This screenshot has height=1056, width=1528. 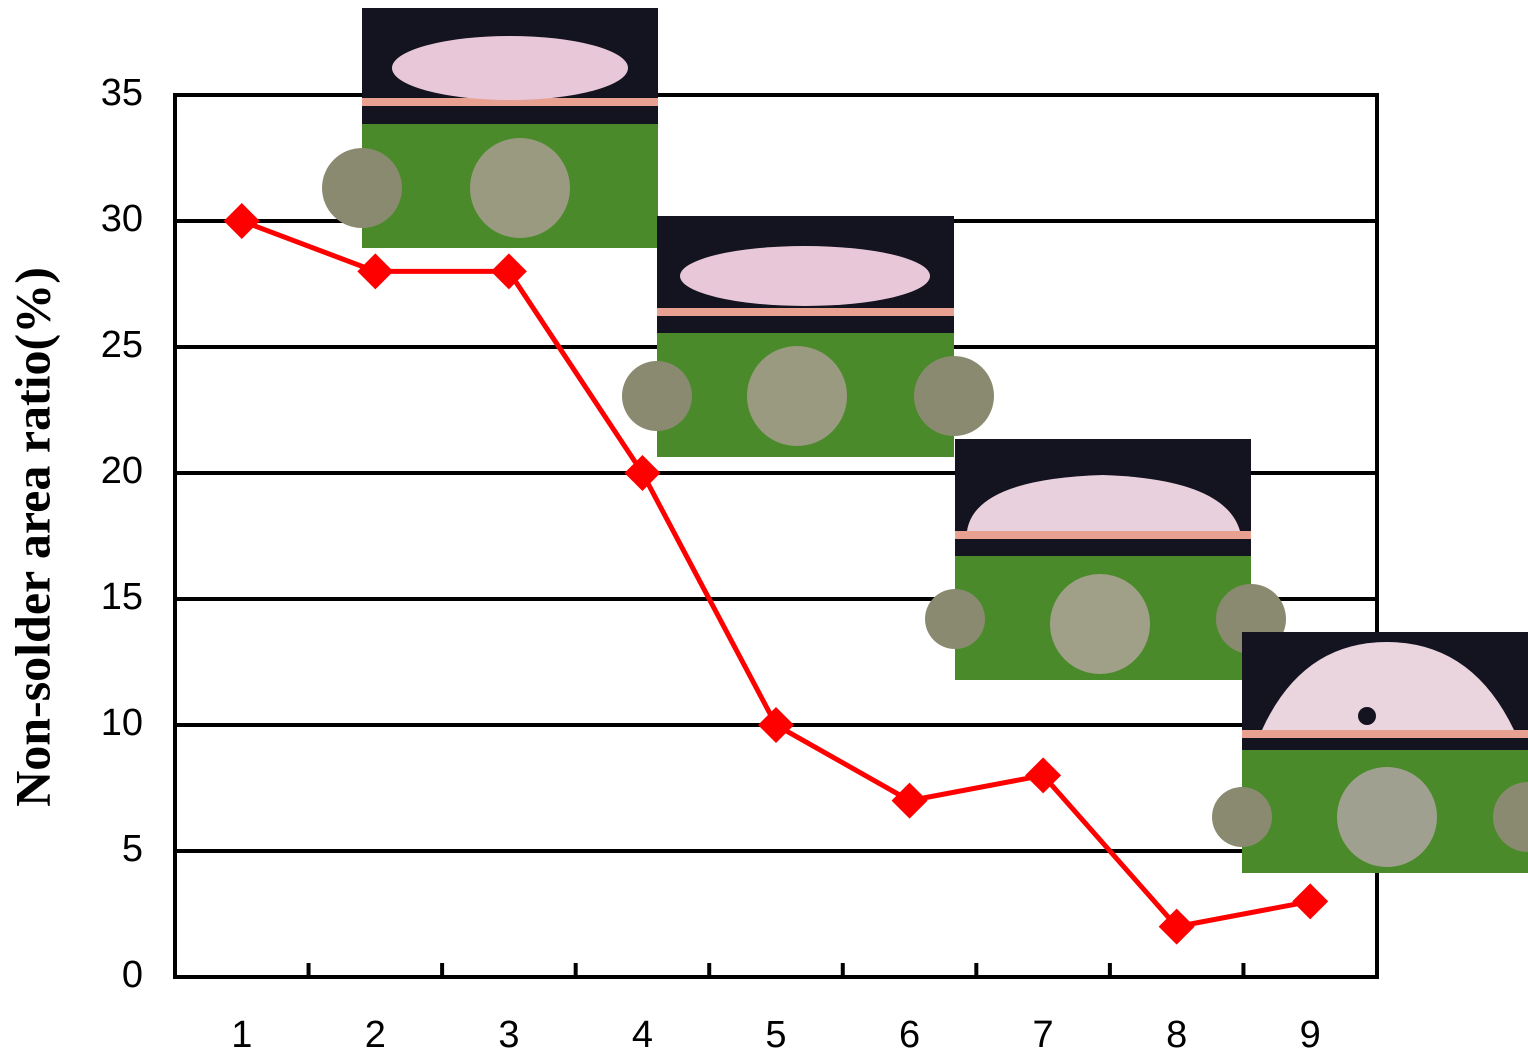 What do you see at coordinates (1176, 1035) in the screenshot?
I see `x-tick-label: 8` at bounding box center [1176, 1035].